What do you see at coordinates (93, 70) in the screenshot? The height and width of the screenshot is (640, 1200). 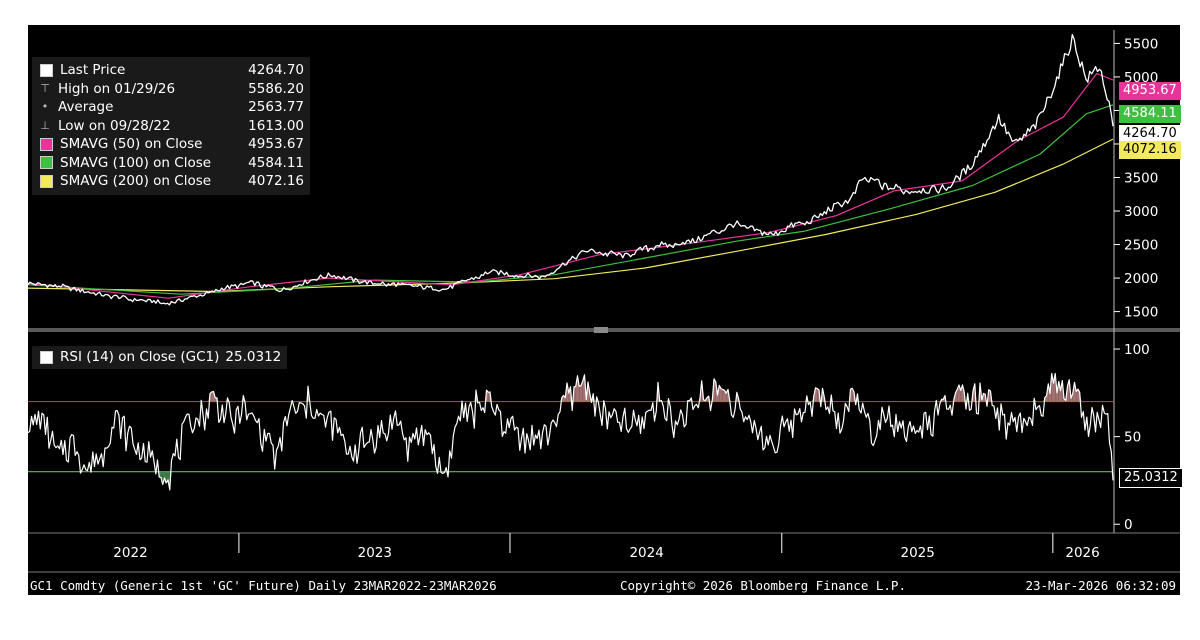 I see `legend-label: Last Price` at bounding box center [93, 70].